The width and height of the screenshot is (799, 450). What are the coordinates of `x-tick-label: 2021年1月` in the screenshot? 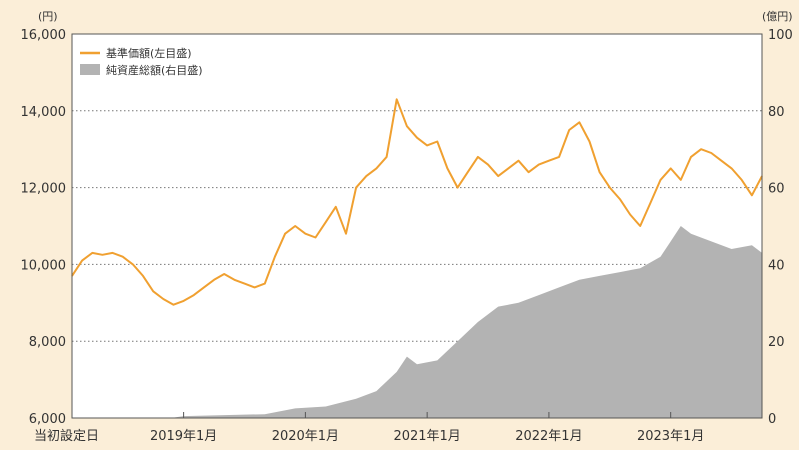 It's located at (426, 436).